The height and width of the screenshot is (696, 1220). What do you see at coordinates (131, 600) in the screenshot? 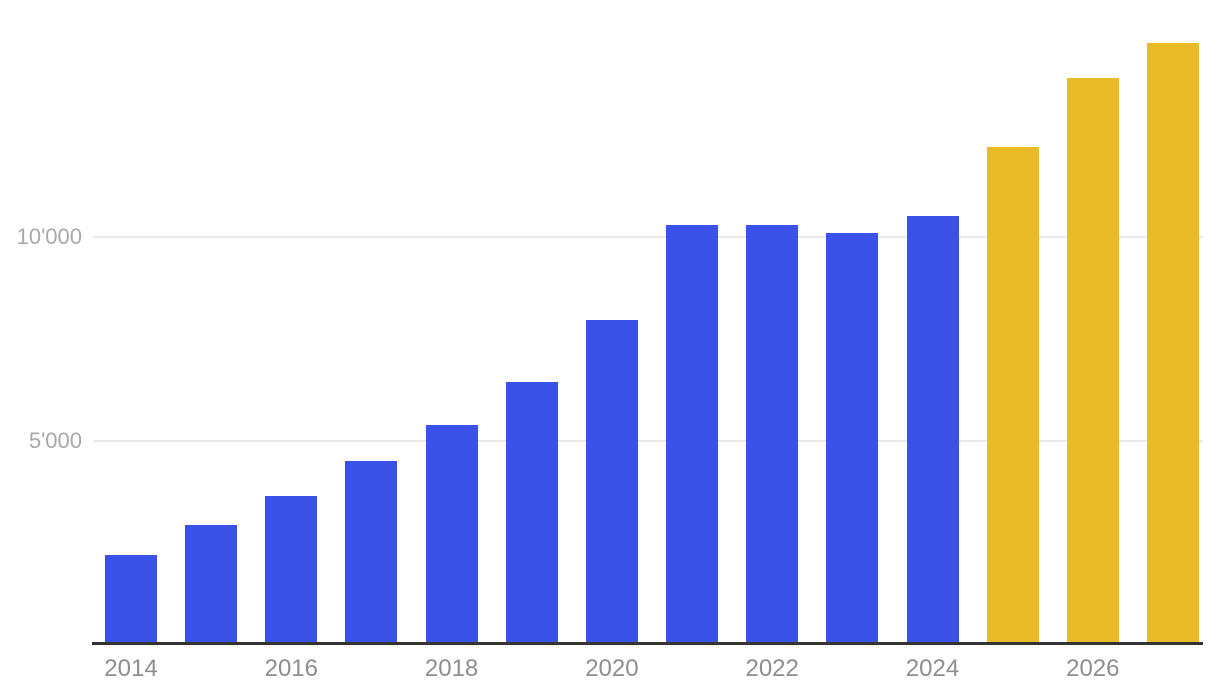
I see `bar-2014` at bounding box center [131, 600].